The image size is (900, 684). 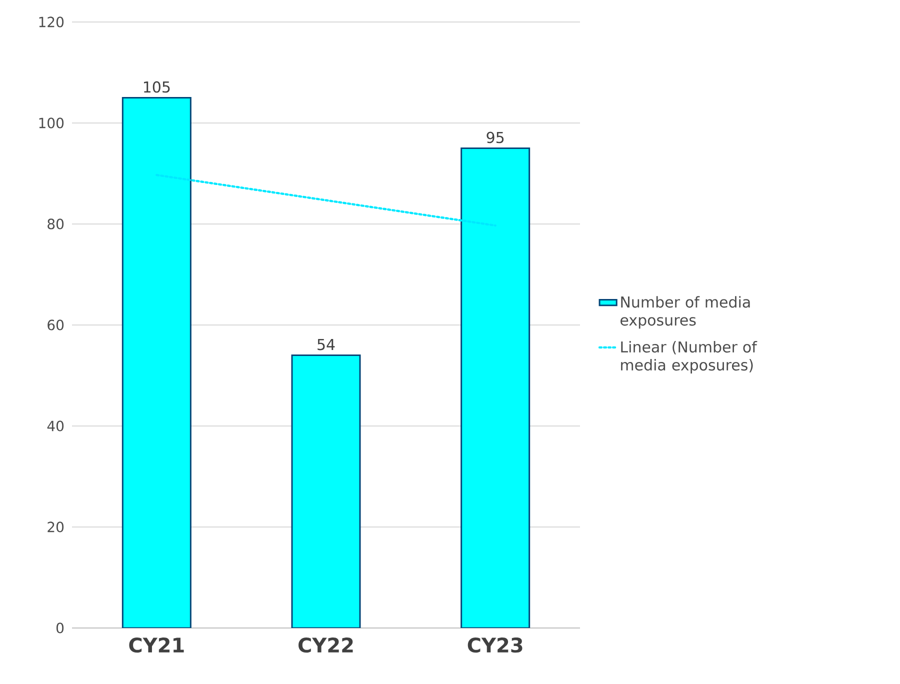 I want to click on y-tick-label: 120, so click(x=51, y=22).